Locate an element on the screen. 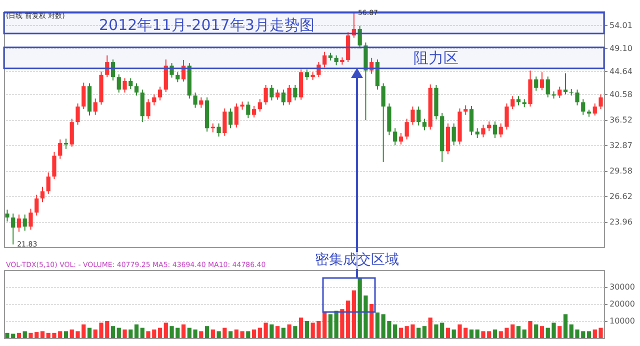 The width and height of the screenshot is (640, 346). y-tick-label: 44.64 is located at coordinates (621, 71).